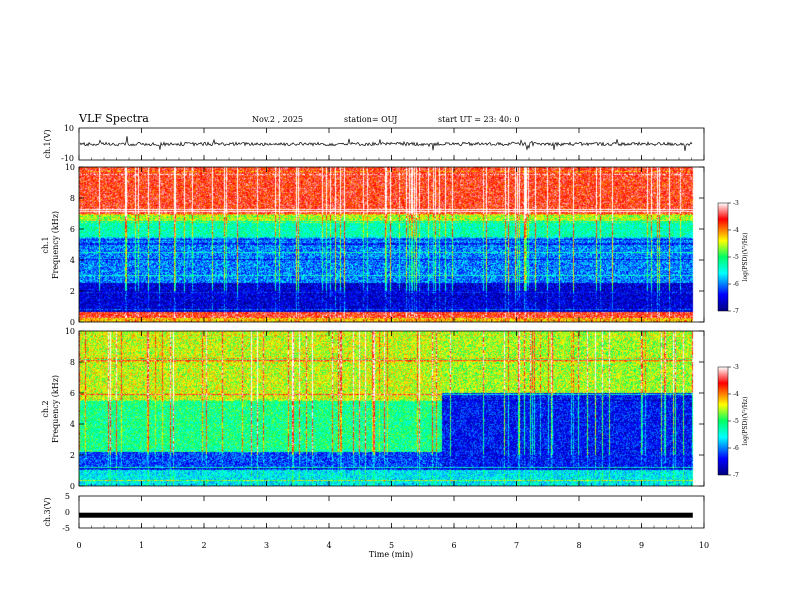 The height and width of the screenshot is (612, 792). I want to click on ch2-spec-ytick-label: 2, so click(72, 455).